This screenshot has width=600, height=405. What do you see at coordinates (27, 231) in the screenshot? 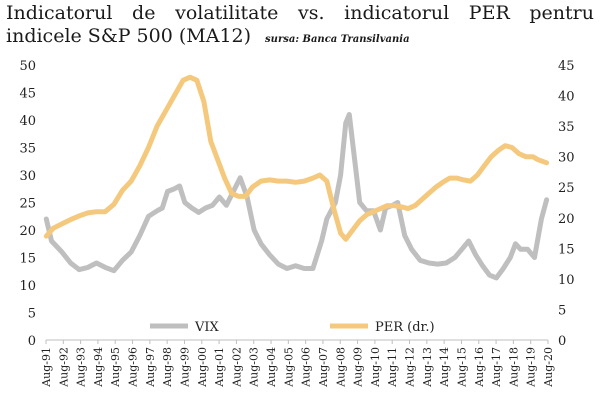
I see `left-tick-label: 20` at bounding box center [27, 231].